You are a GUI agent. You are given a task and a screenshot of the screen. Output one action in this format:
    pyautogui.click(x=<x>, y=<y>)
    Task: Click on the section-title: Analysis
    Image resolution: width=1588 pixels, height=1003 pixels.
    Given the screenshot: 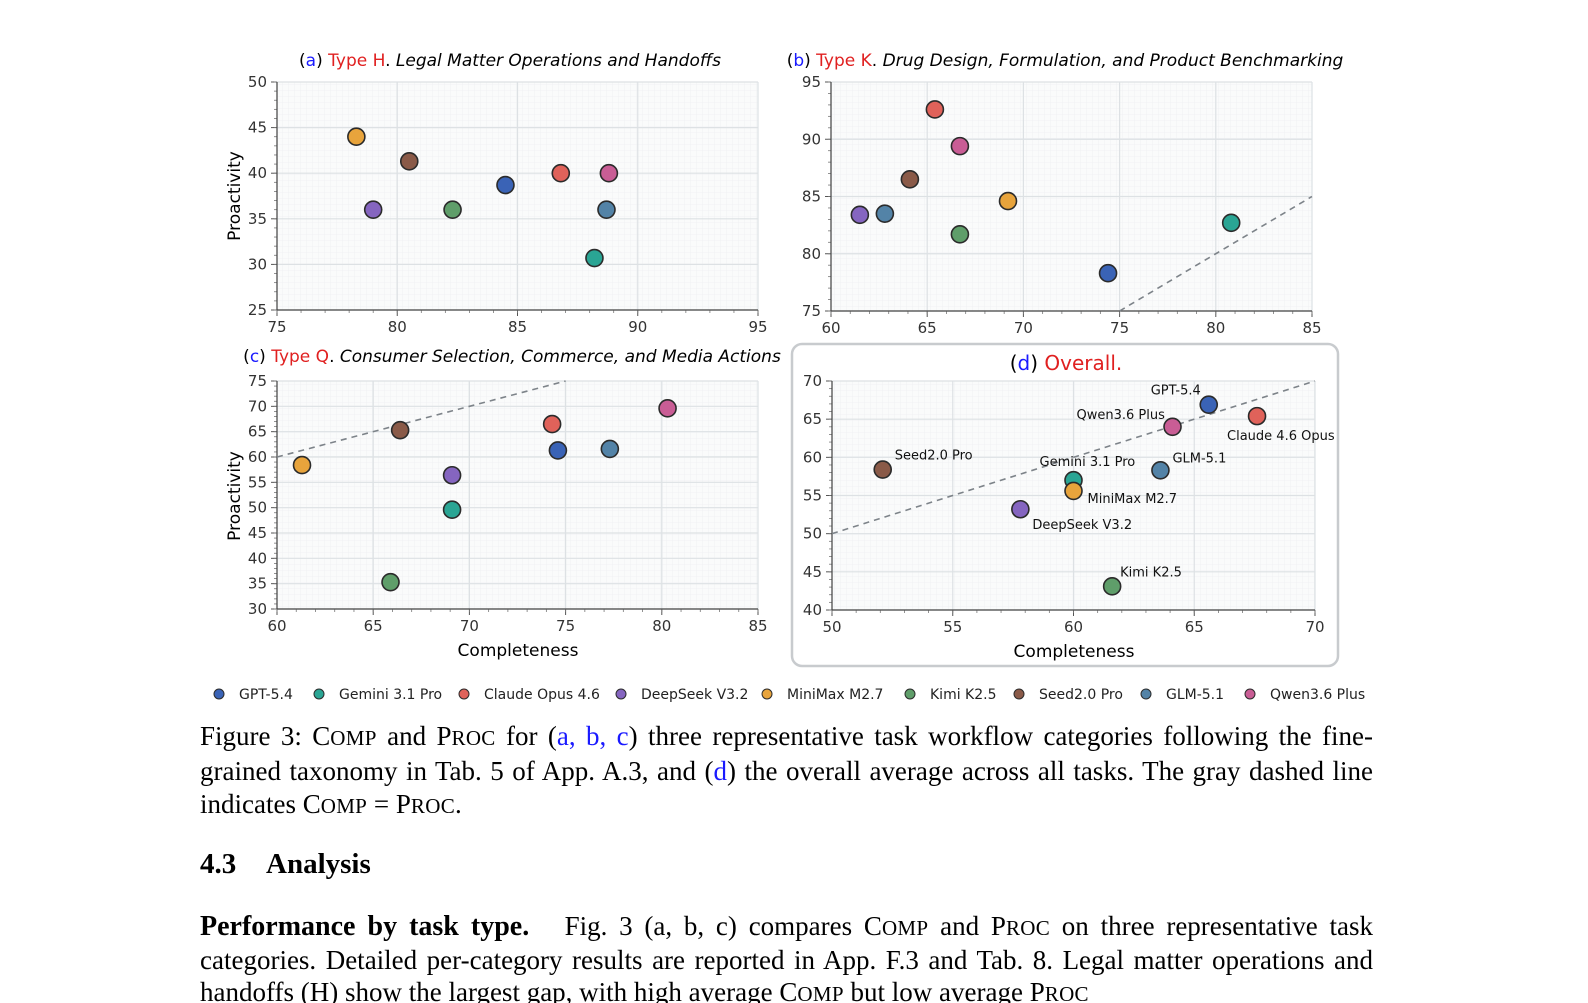 What is the action you would take?
    pyautogui.click(x=318, y=864)
    